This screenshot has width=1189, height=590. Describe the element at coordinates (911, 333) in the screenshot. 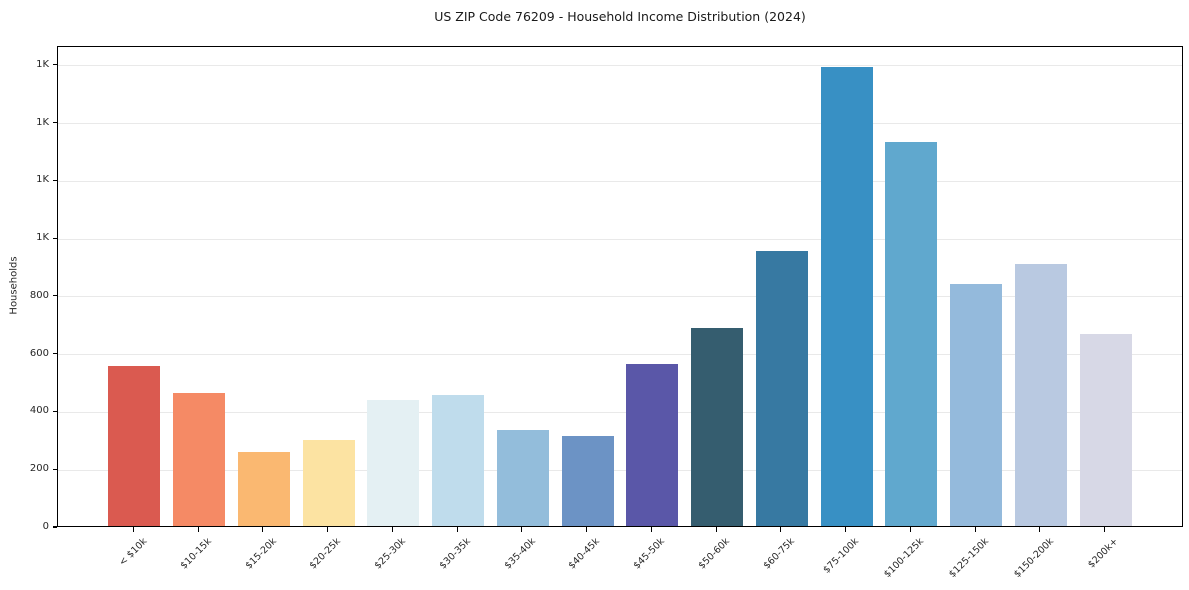

I see `bar-100-125k` at that location.